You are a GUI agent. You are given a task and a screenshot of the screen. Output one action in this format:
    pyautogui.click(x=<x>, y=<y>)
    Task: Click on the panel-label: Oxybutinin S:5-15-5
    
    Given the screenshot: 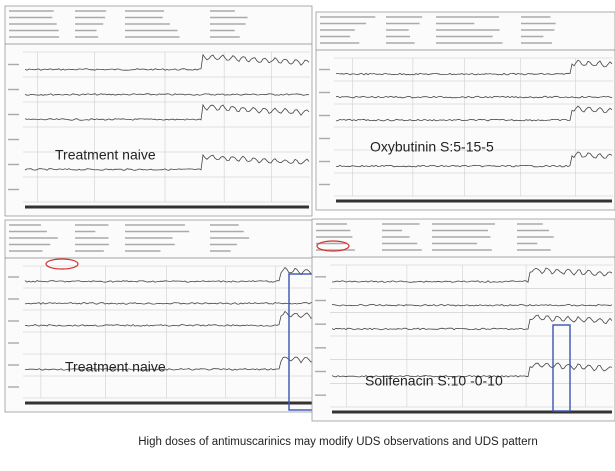 What is the action you would take?
    pyautogui.click(x=432, y=147)
    